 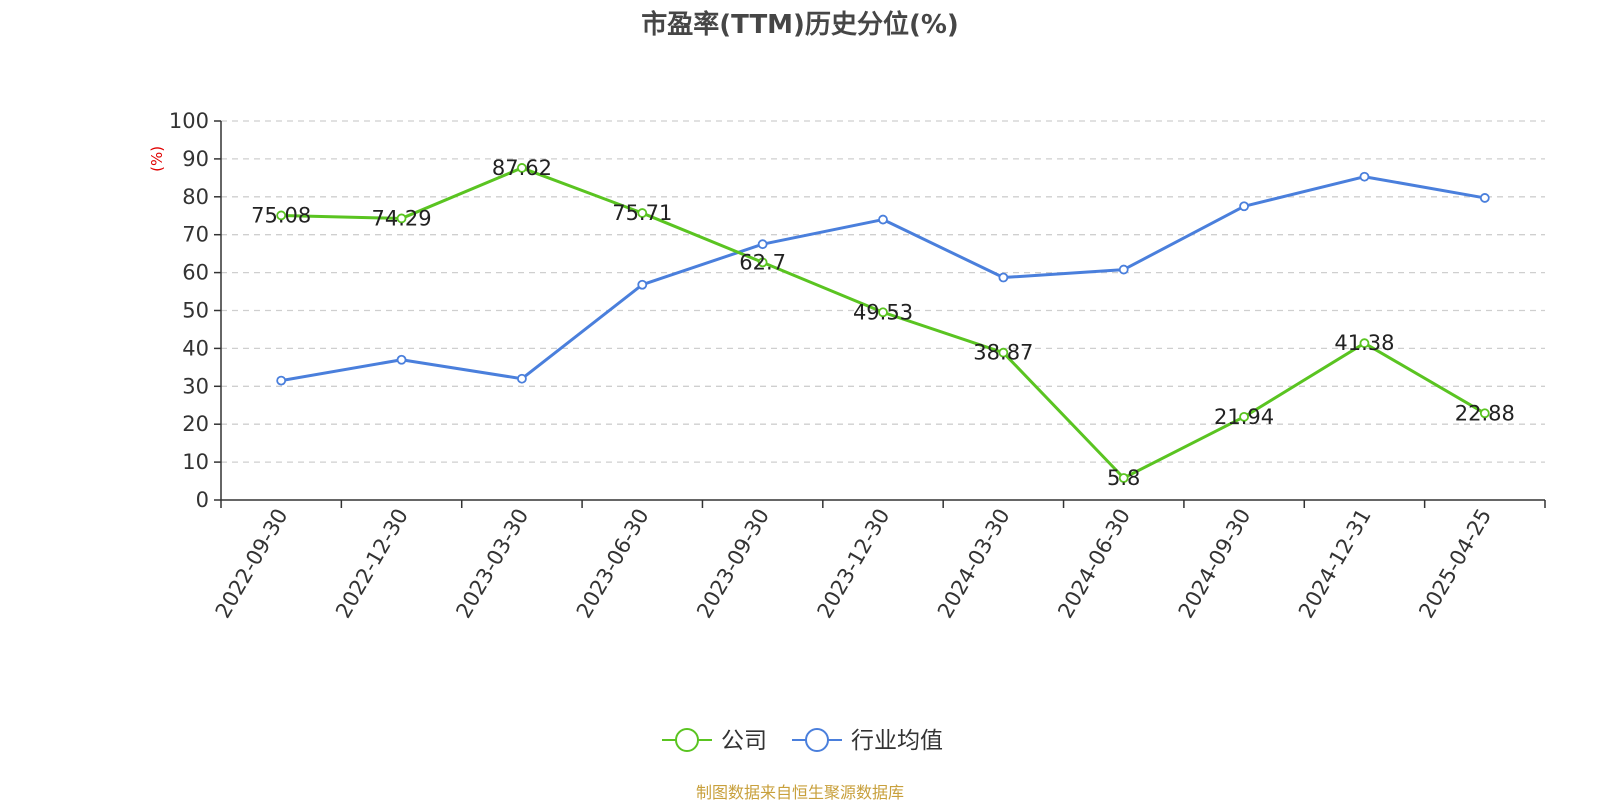 What do you see at coordinates (1215, 564) in the screenshot?
I see `x-tick-label: 2024-09-30` at bounding box center [1215, 564].